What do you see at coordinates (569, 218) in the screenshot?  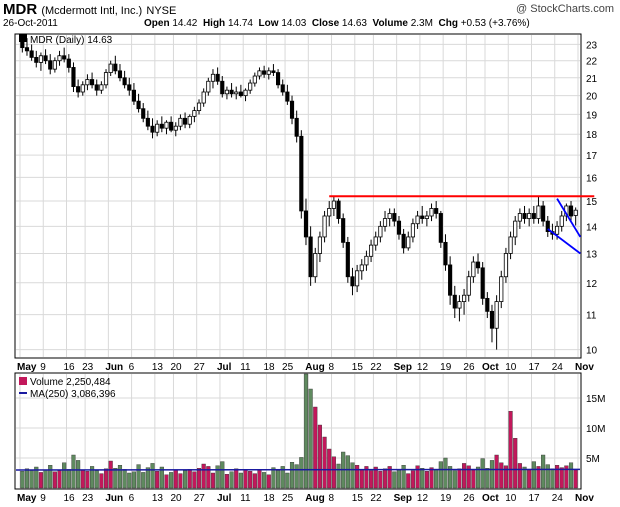 I see `wedge-line` at bounding box center [569, 218].